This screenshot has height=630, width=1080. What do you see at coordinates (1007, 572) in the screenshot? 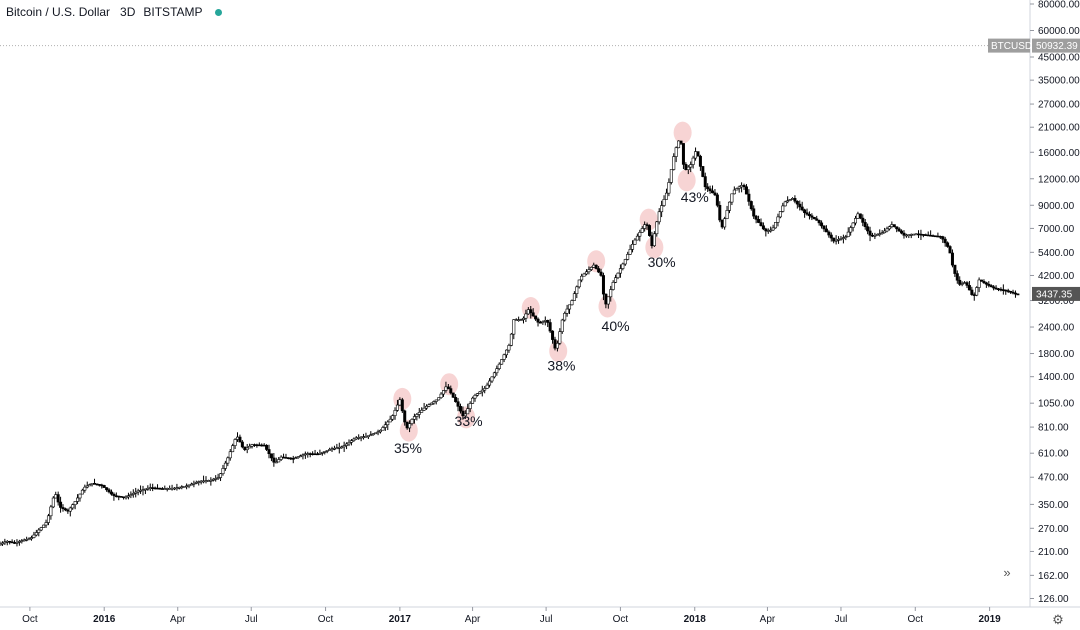
I see `scroll-to-realtime-button: »` at bounding box center [1007, 572].